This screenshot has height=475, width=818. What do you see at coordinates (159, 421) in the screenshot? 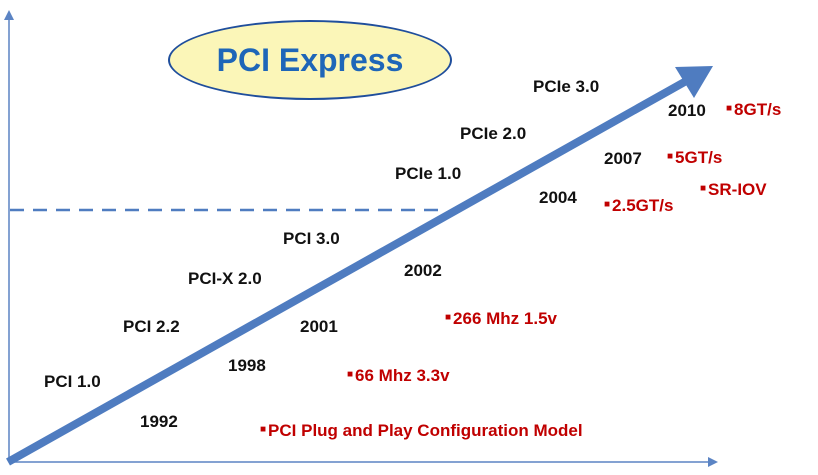
I see `year-label: 1992` at bounding box center [159, 421].